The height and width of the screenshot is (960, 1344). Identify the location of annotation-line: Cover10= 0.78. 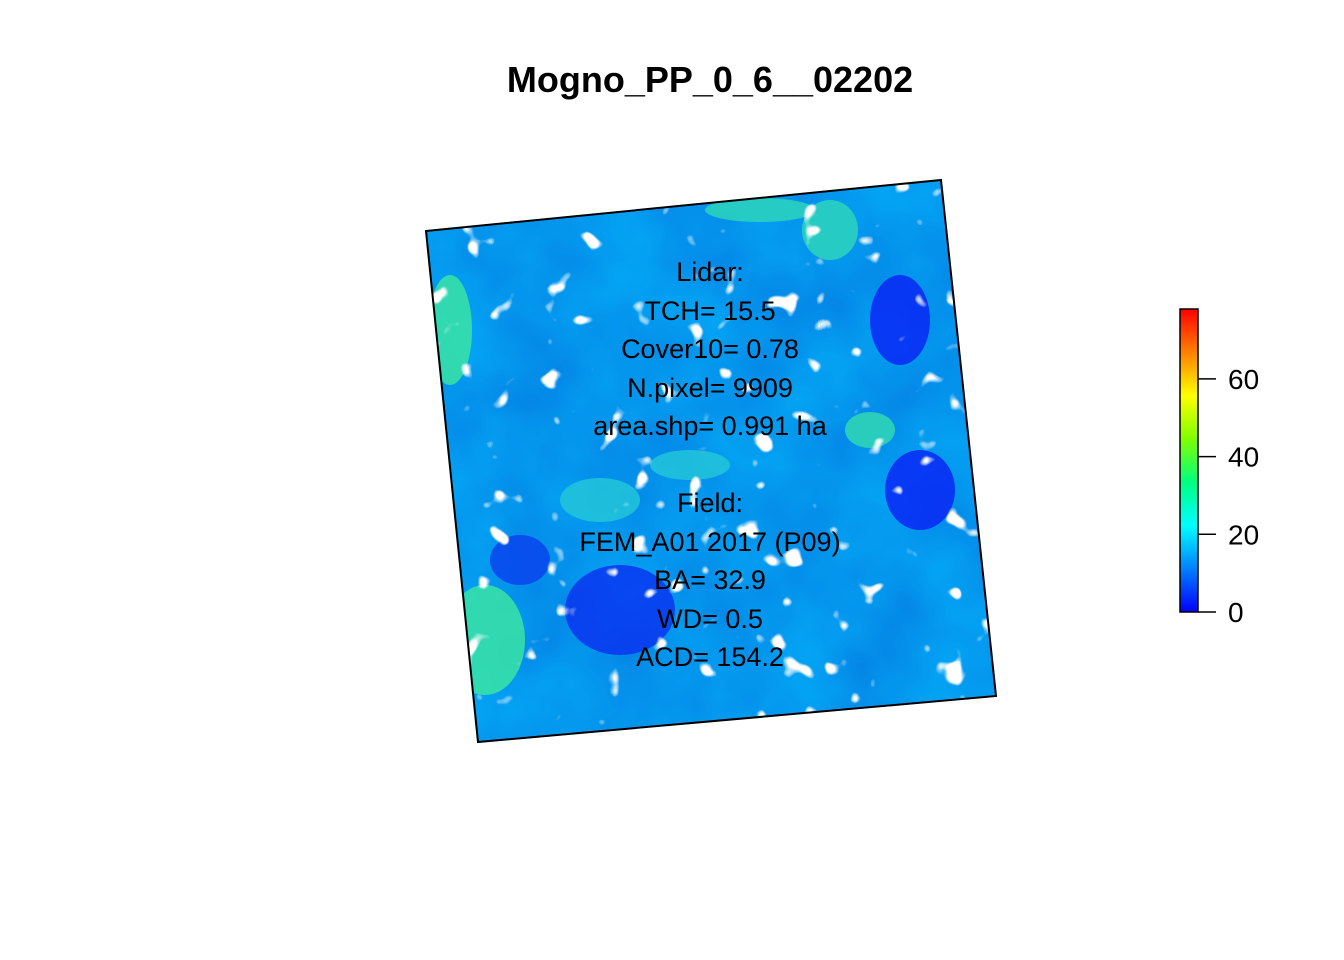
(710, 349).